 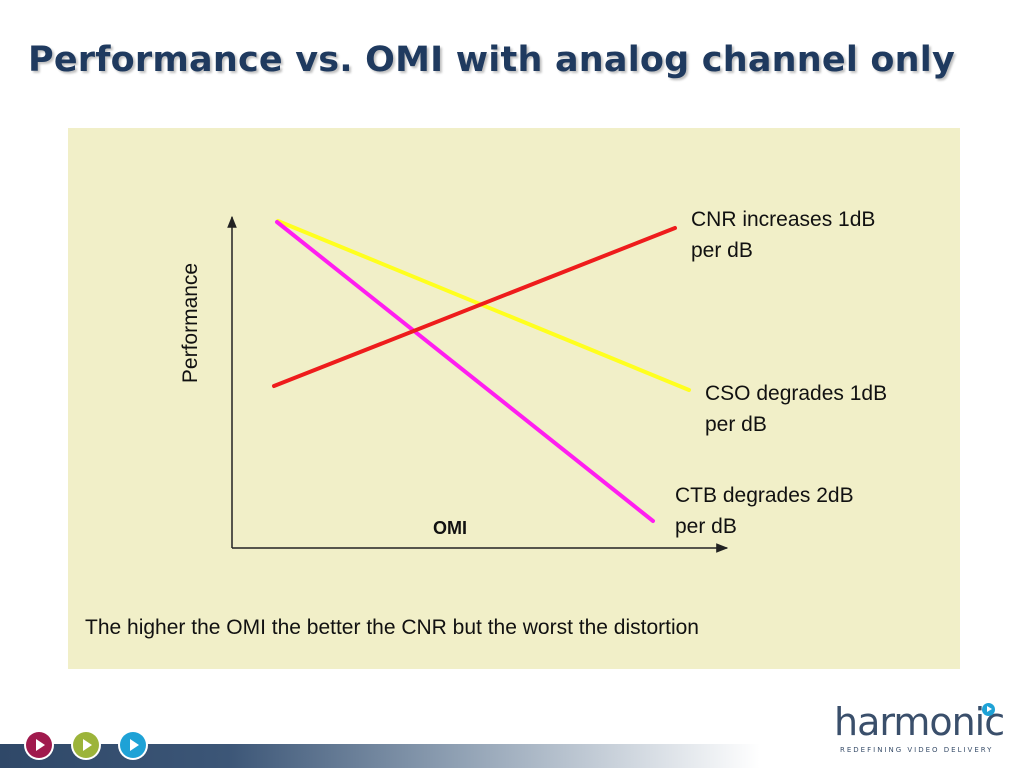 What do you see at coordinates (919, 722) in the screenshot?
I see `logo-wordmark: harmonic` at bounding box center [919, 722].